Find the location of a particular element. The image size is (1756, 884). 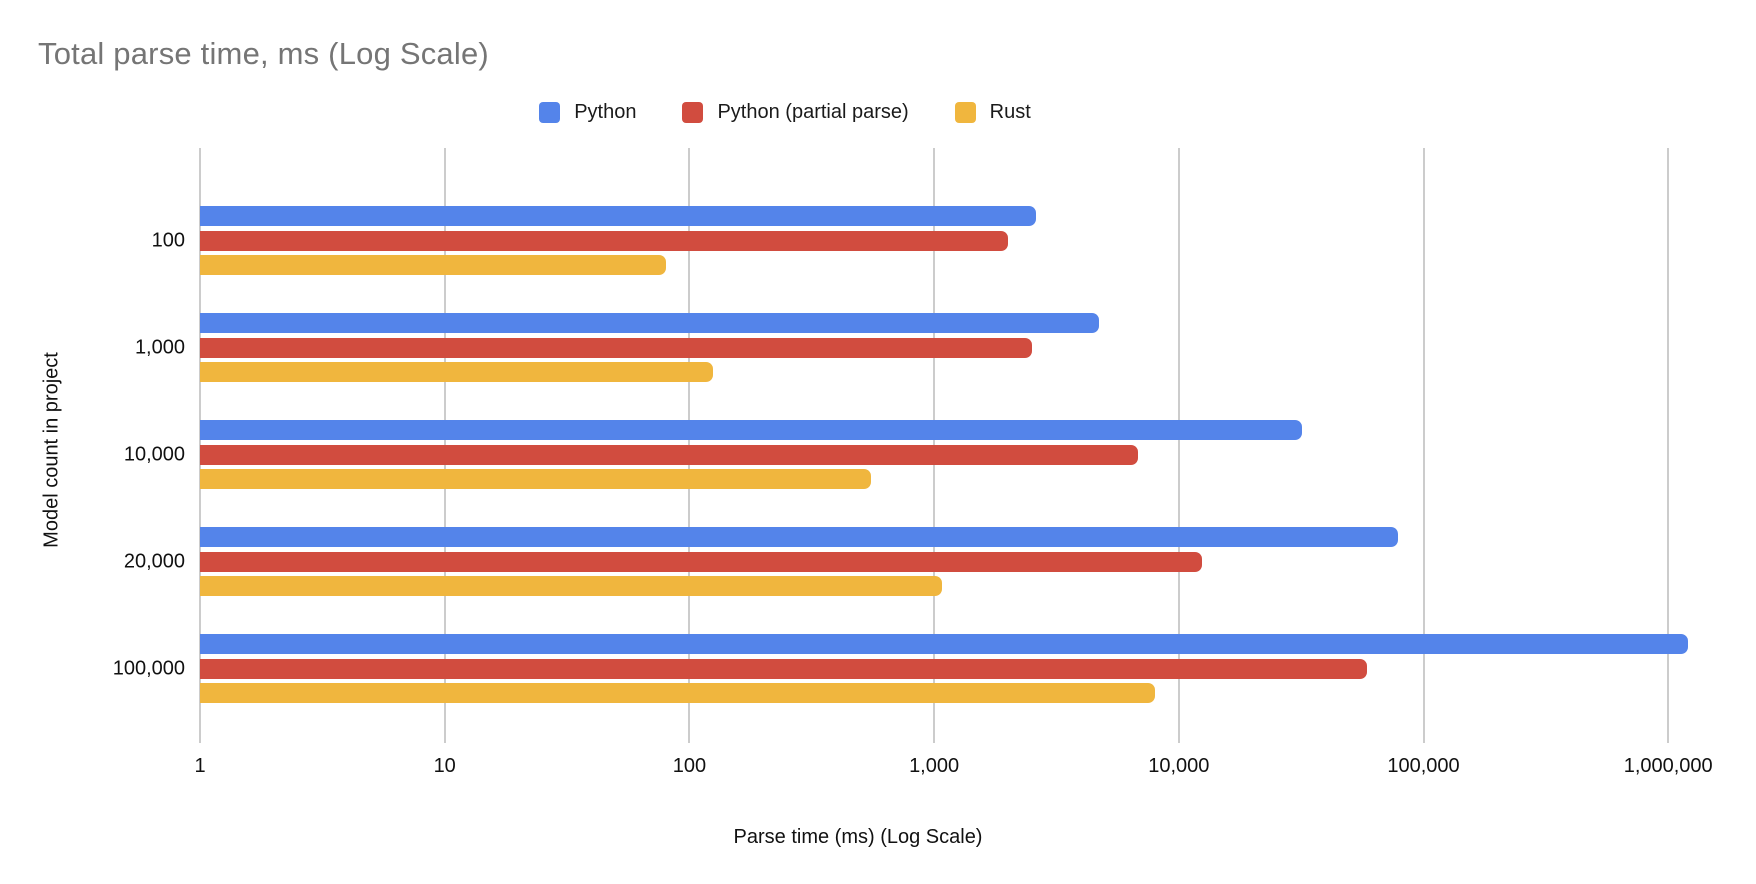

x-tick-label: 100,000 is located at coordinates (1423, 766).